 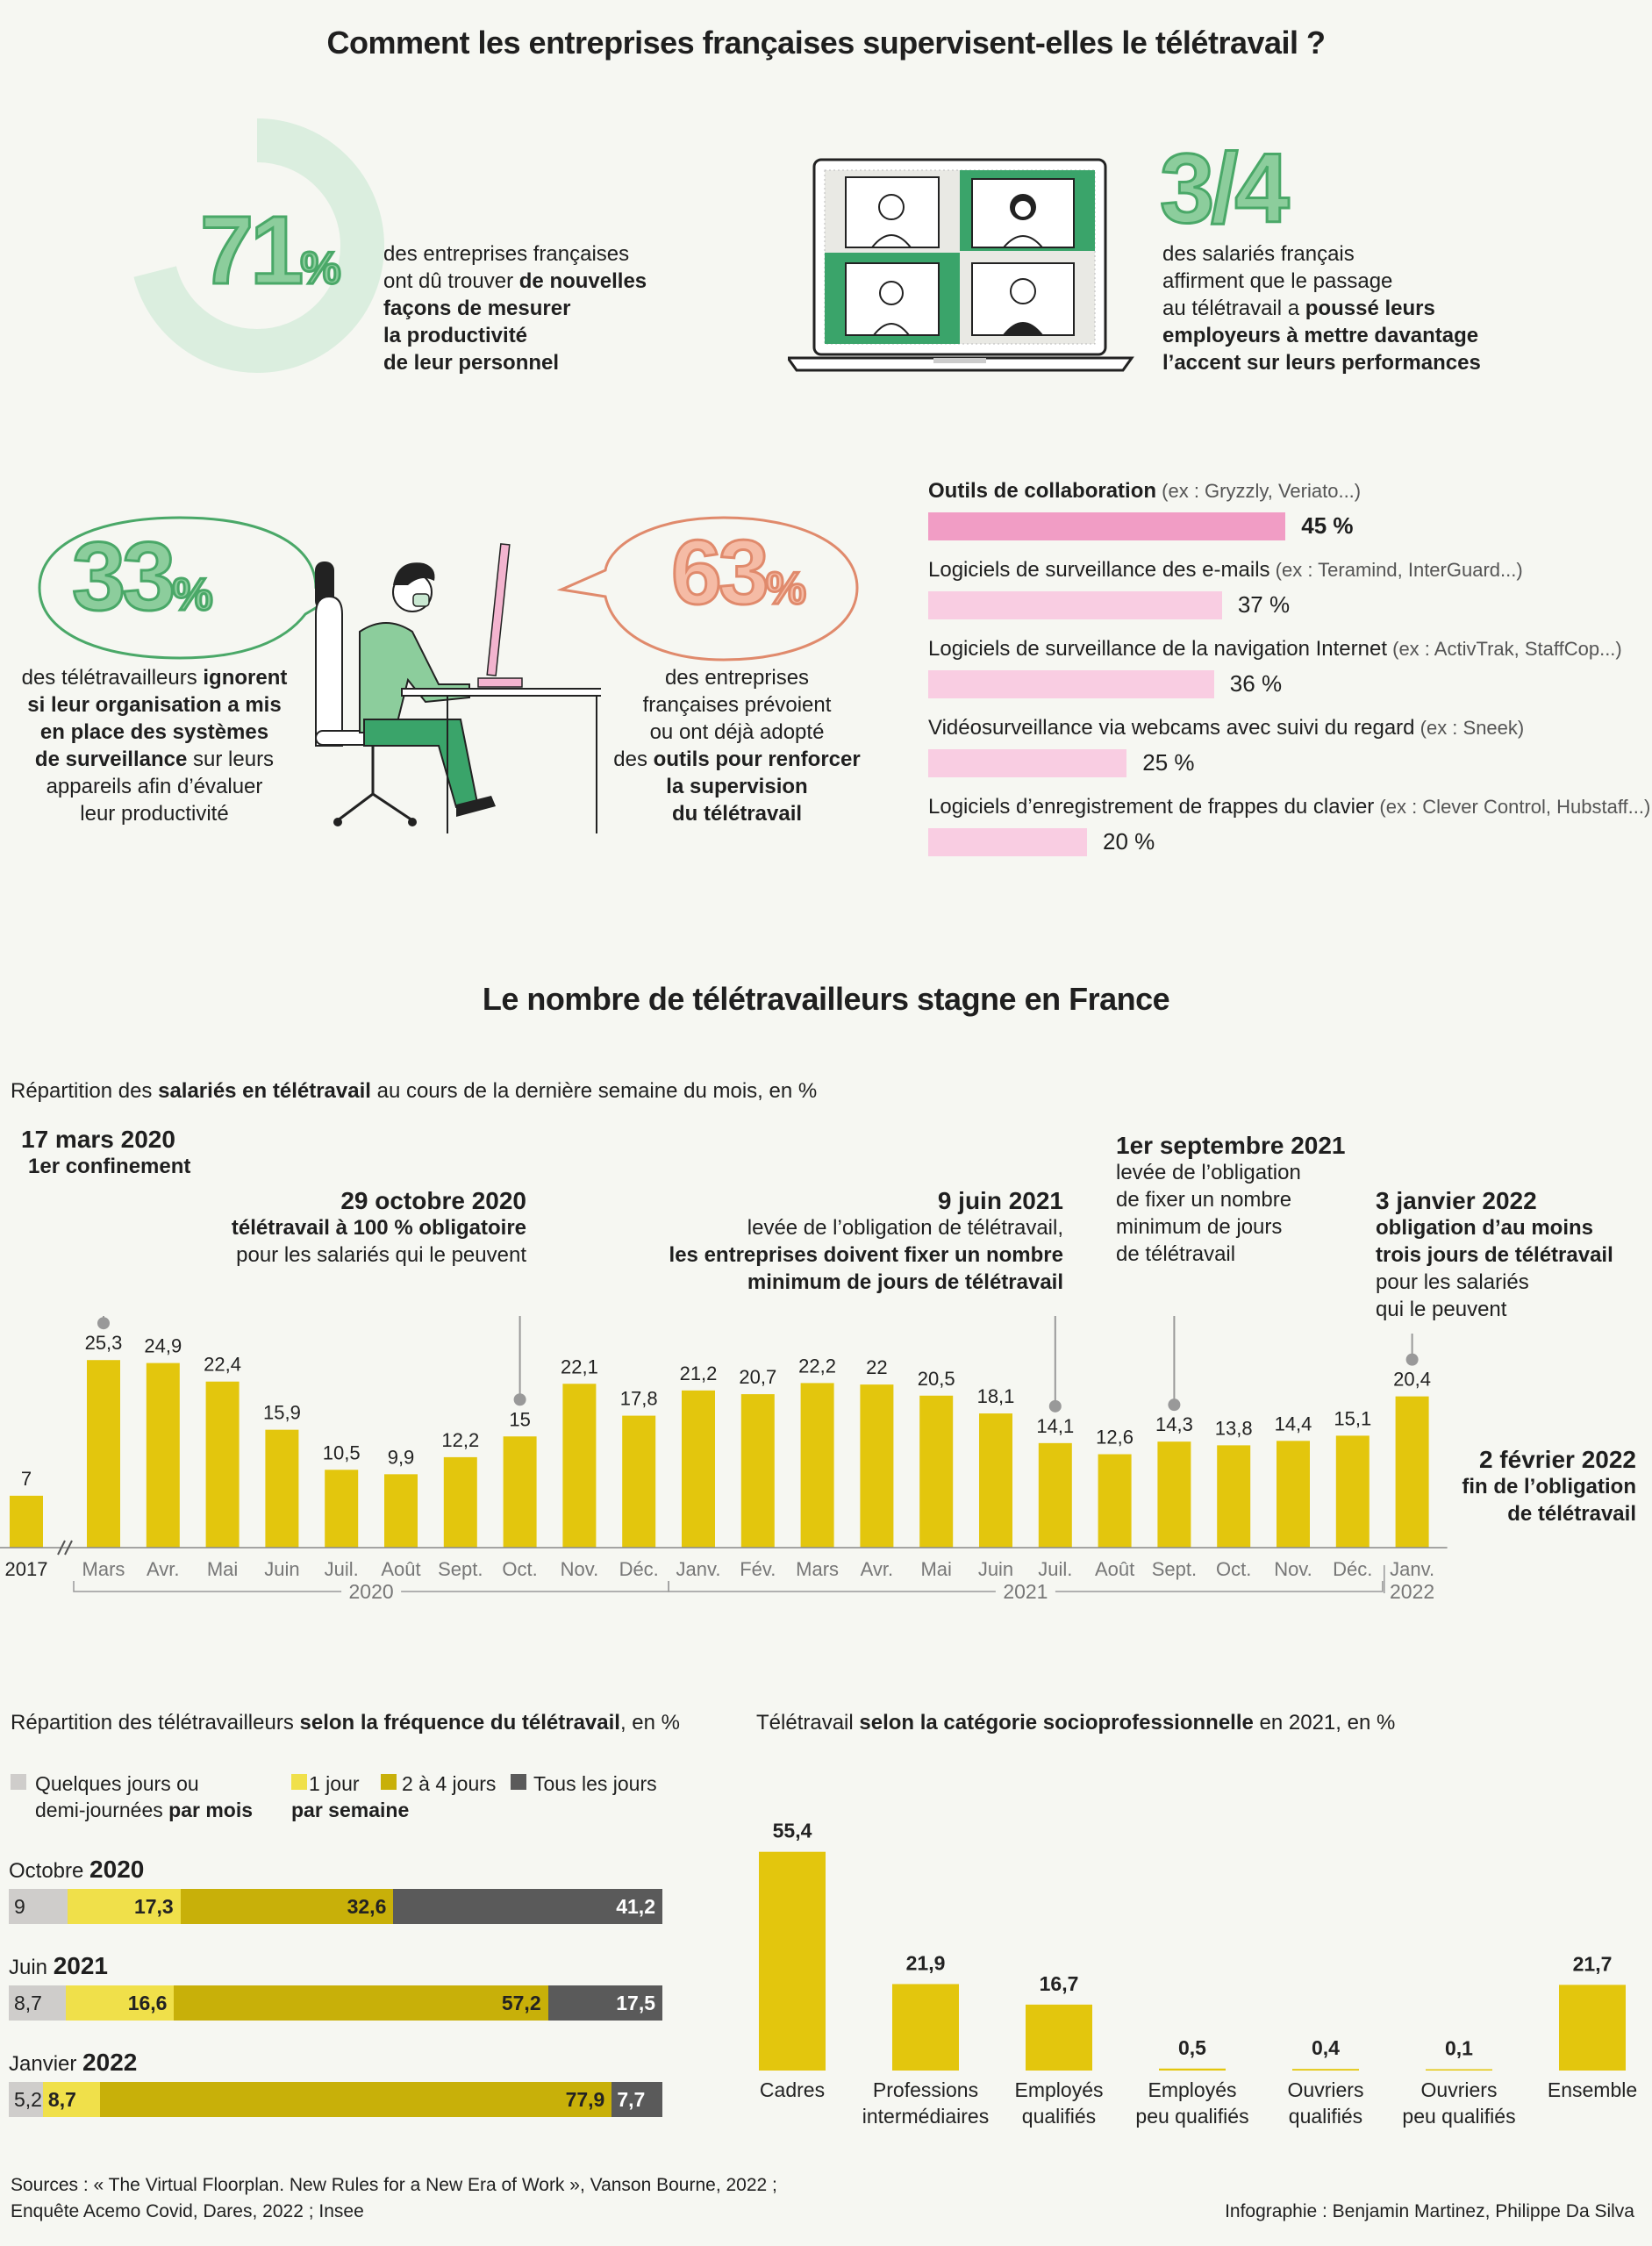 What do you see at coordinates (1513, 807) in the screenshot?
I see `tool-example: (ex : Clever Control, Hubstaff...)` at bounding box center [1513, 807].